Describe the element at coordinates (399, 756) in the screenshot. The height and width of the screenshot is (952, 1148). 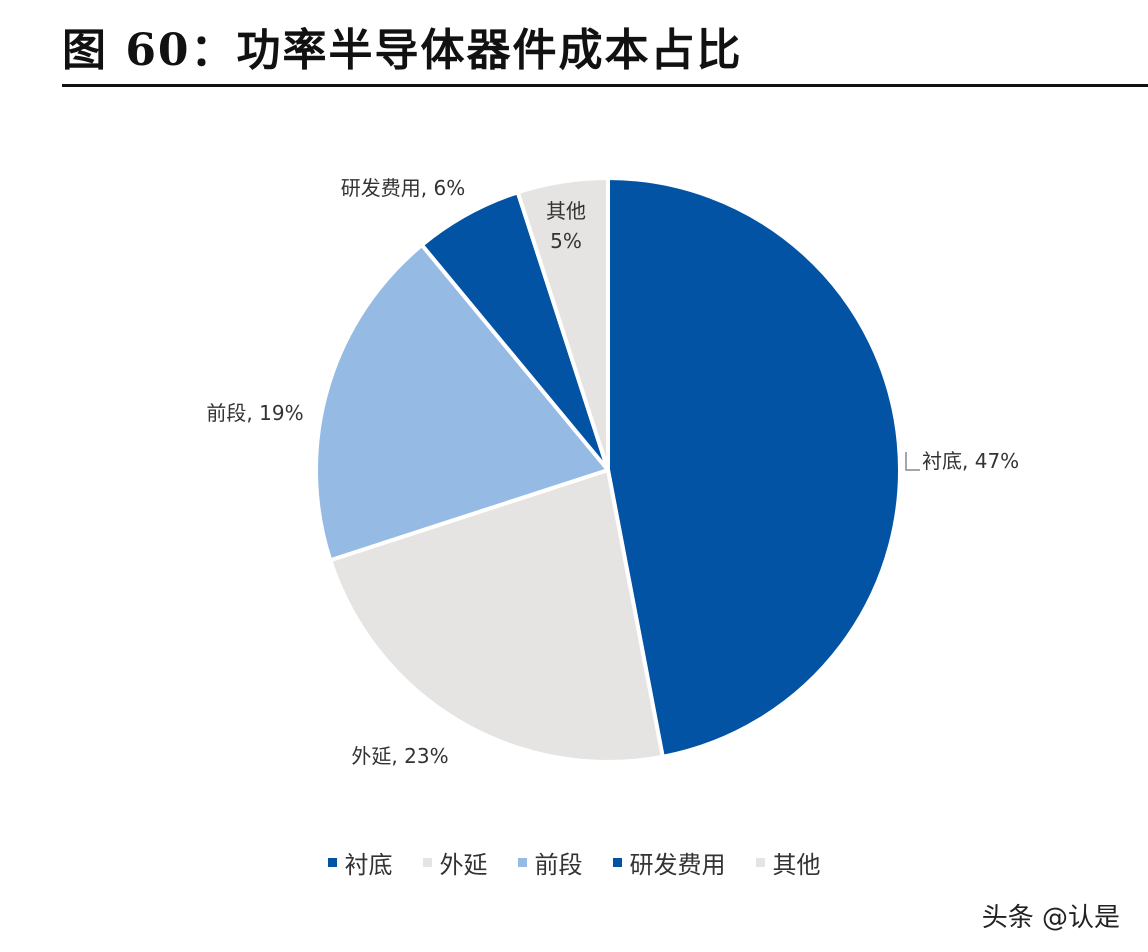
I see `data-label-2: 外延, 23%` at that location.